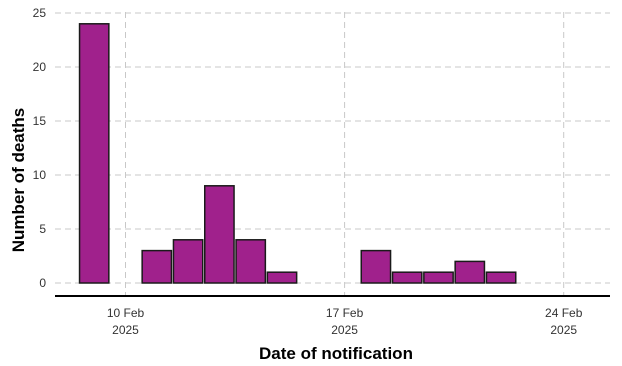 The width and height of the screenshot is (622, 366). What do you see at coordinates (345, 321) in the screenshot?
I see `x-tick-labels: 10 Feb 2025 17 Feb 2025 24 Feb 2025` at bounding box center [345, 321].